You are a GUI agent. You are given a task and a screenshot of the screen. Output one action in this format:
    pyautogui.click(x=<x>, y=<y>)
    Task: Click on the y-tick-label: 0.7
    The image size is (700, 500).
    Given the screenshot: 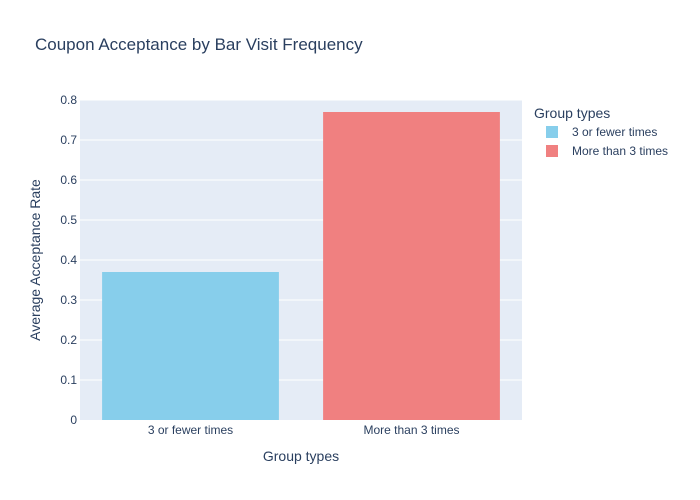 What is the action you would take?
    pyautogui.click(x=68, y=140)
    